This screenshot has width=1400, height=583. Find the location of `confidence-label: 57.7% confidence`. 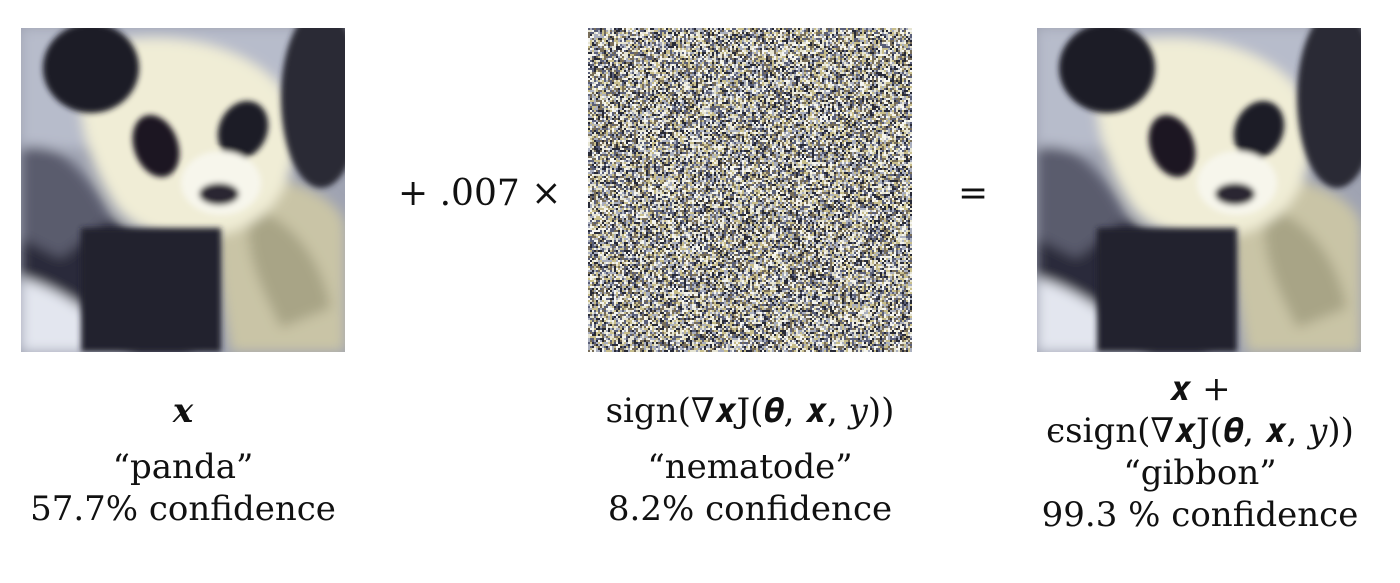

confidence-label: 57.7% confidence is located at coordinates (183, 509).